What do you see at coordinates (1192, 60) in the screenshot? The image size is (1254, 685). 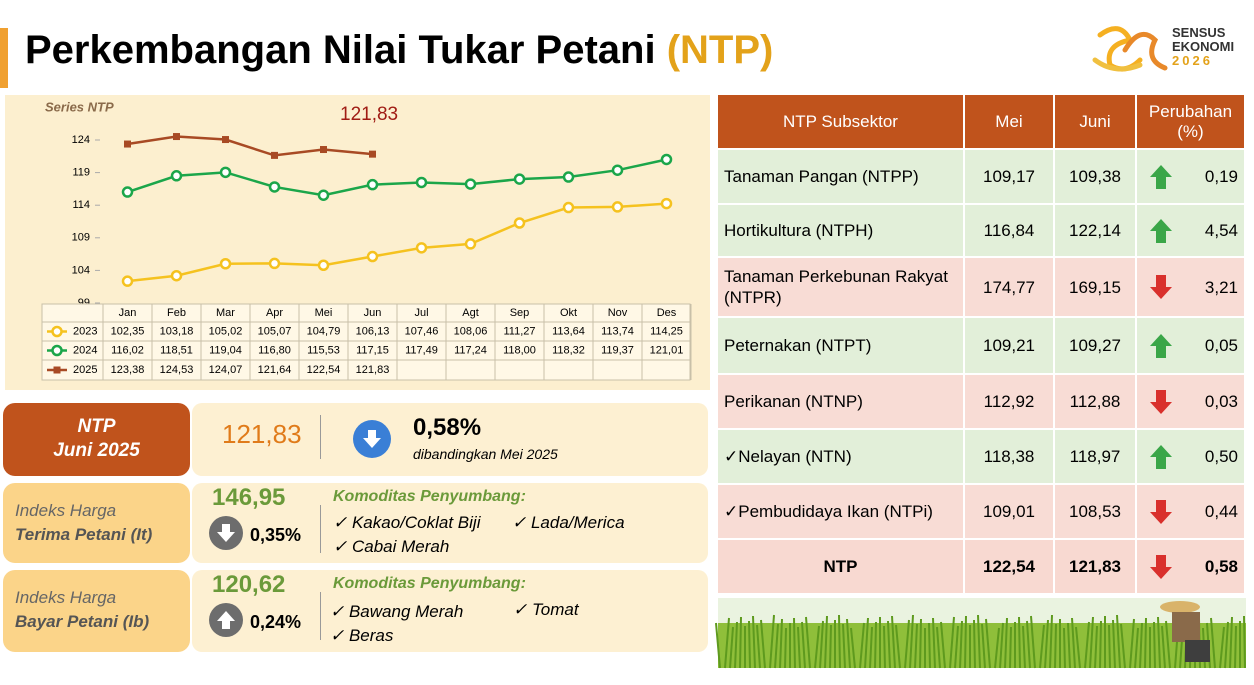 I see `logo-line: 2026` at bounding box center [1192, 60].